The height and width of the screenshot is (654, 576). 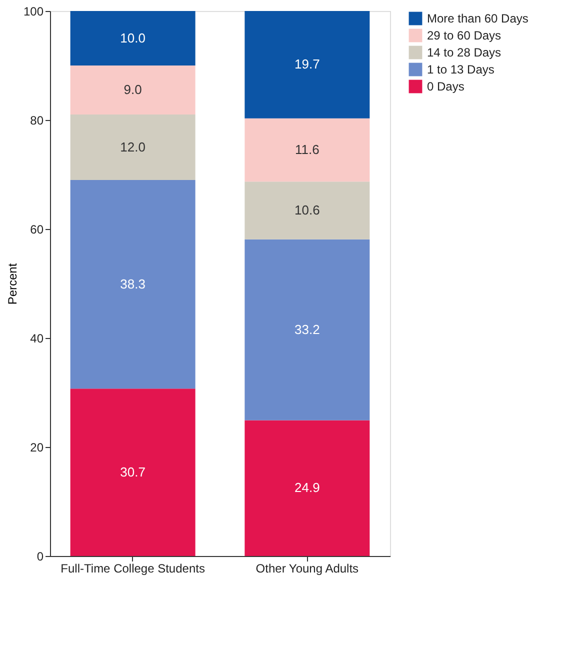 What do you see at coordinates (12, 283) in the screenshot?
I see `y-axis-title: Percent` at bounding box center [12, 283].